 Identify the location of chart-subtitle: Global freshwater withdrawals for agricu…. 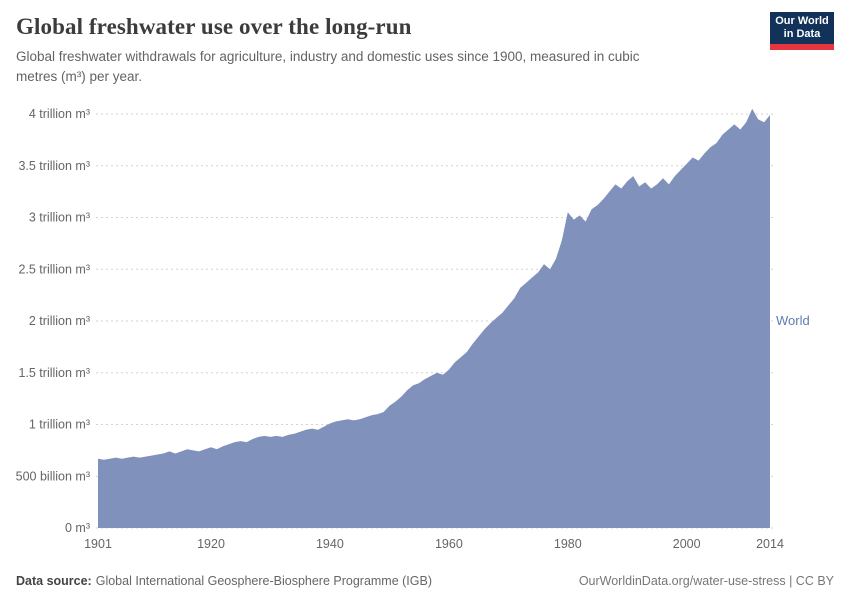
(328, 66).